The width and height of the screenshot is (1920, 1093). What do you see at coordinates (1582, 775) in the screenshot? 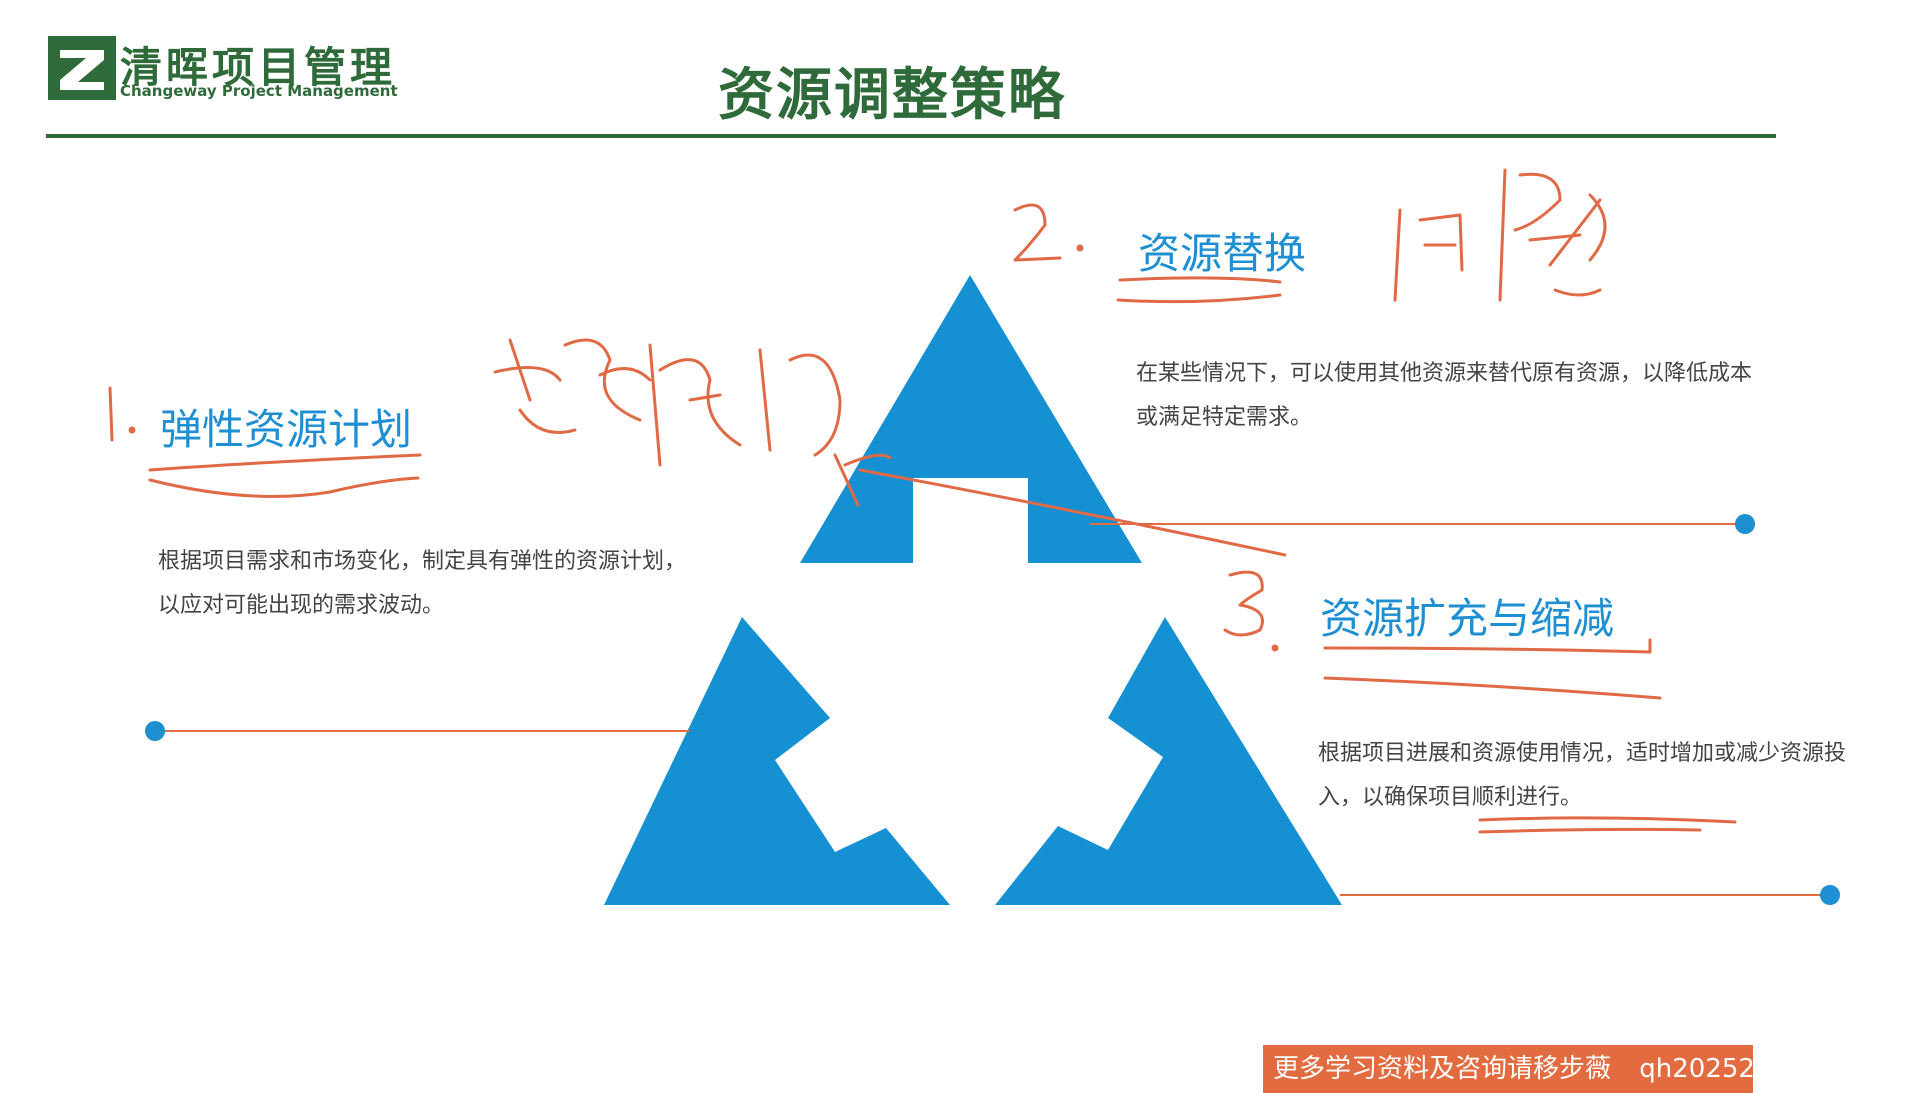
I see `item-description-resource-scaling: 根据项目进展和资源使用情况，适时增加或减少资源投入，以确保项目顺利进行。` at bounding box center [1582, 775].